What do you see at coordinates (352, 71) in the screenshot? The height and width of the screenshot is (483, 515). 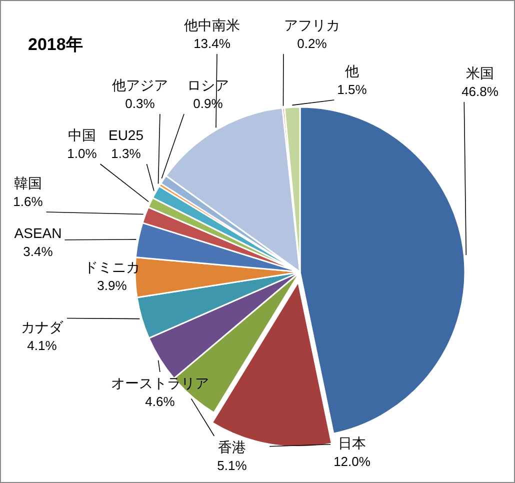 I see `slice-label: 他` at bounding box center [352, 71].